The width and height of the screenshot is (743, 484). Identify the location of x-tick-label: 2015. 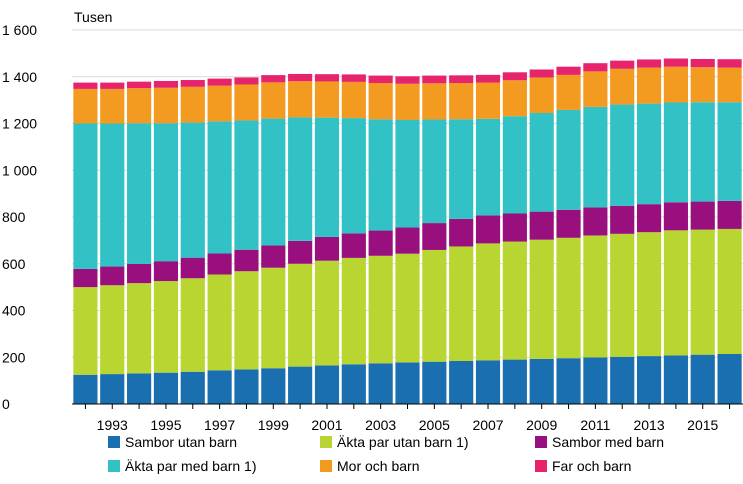
(702, 425).